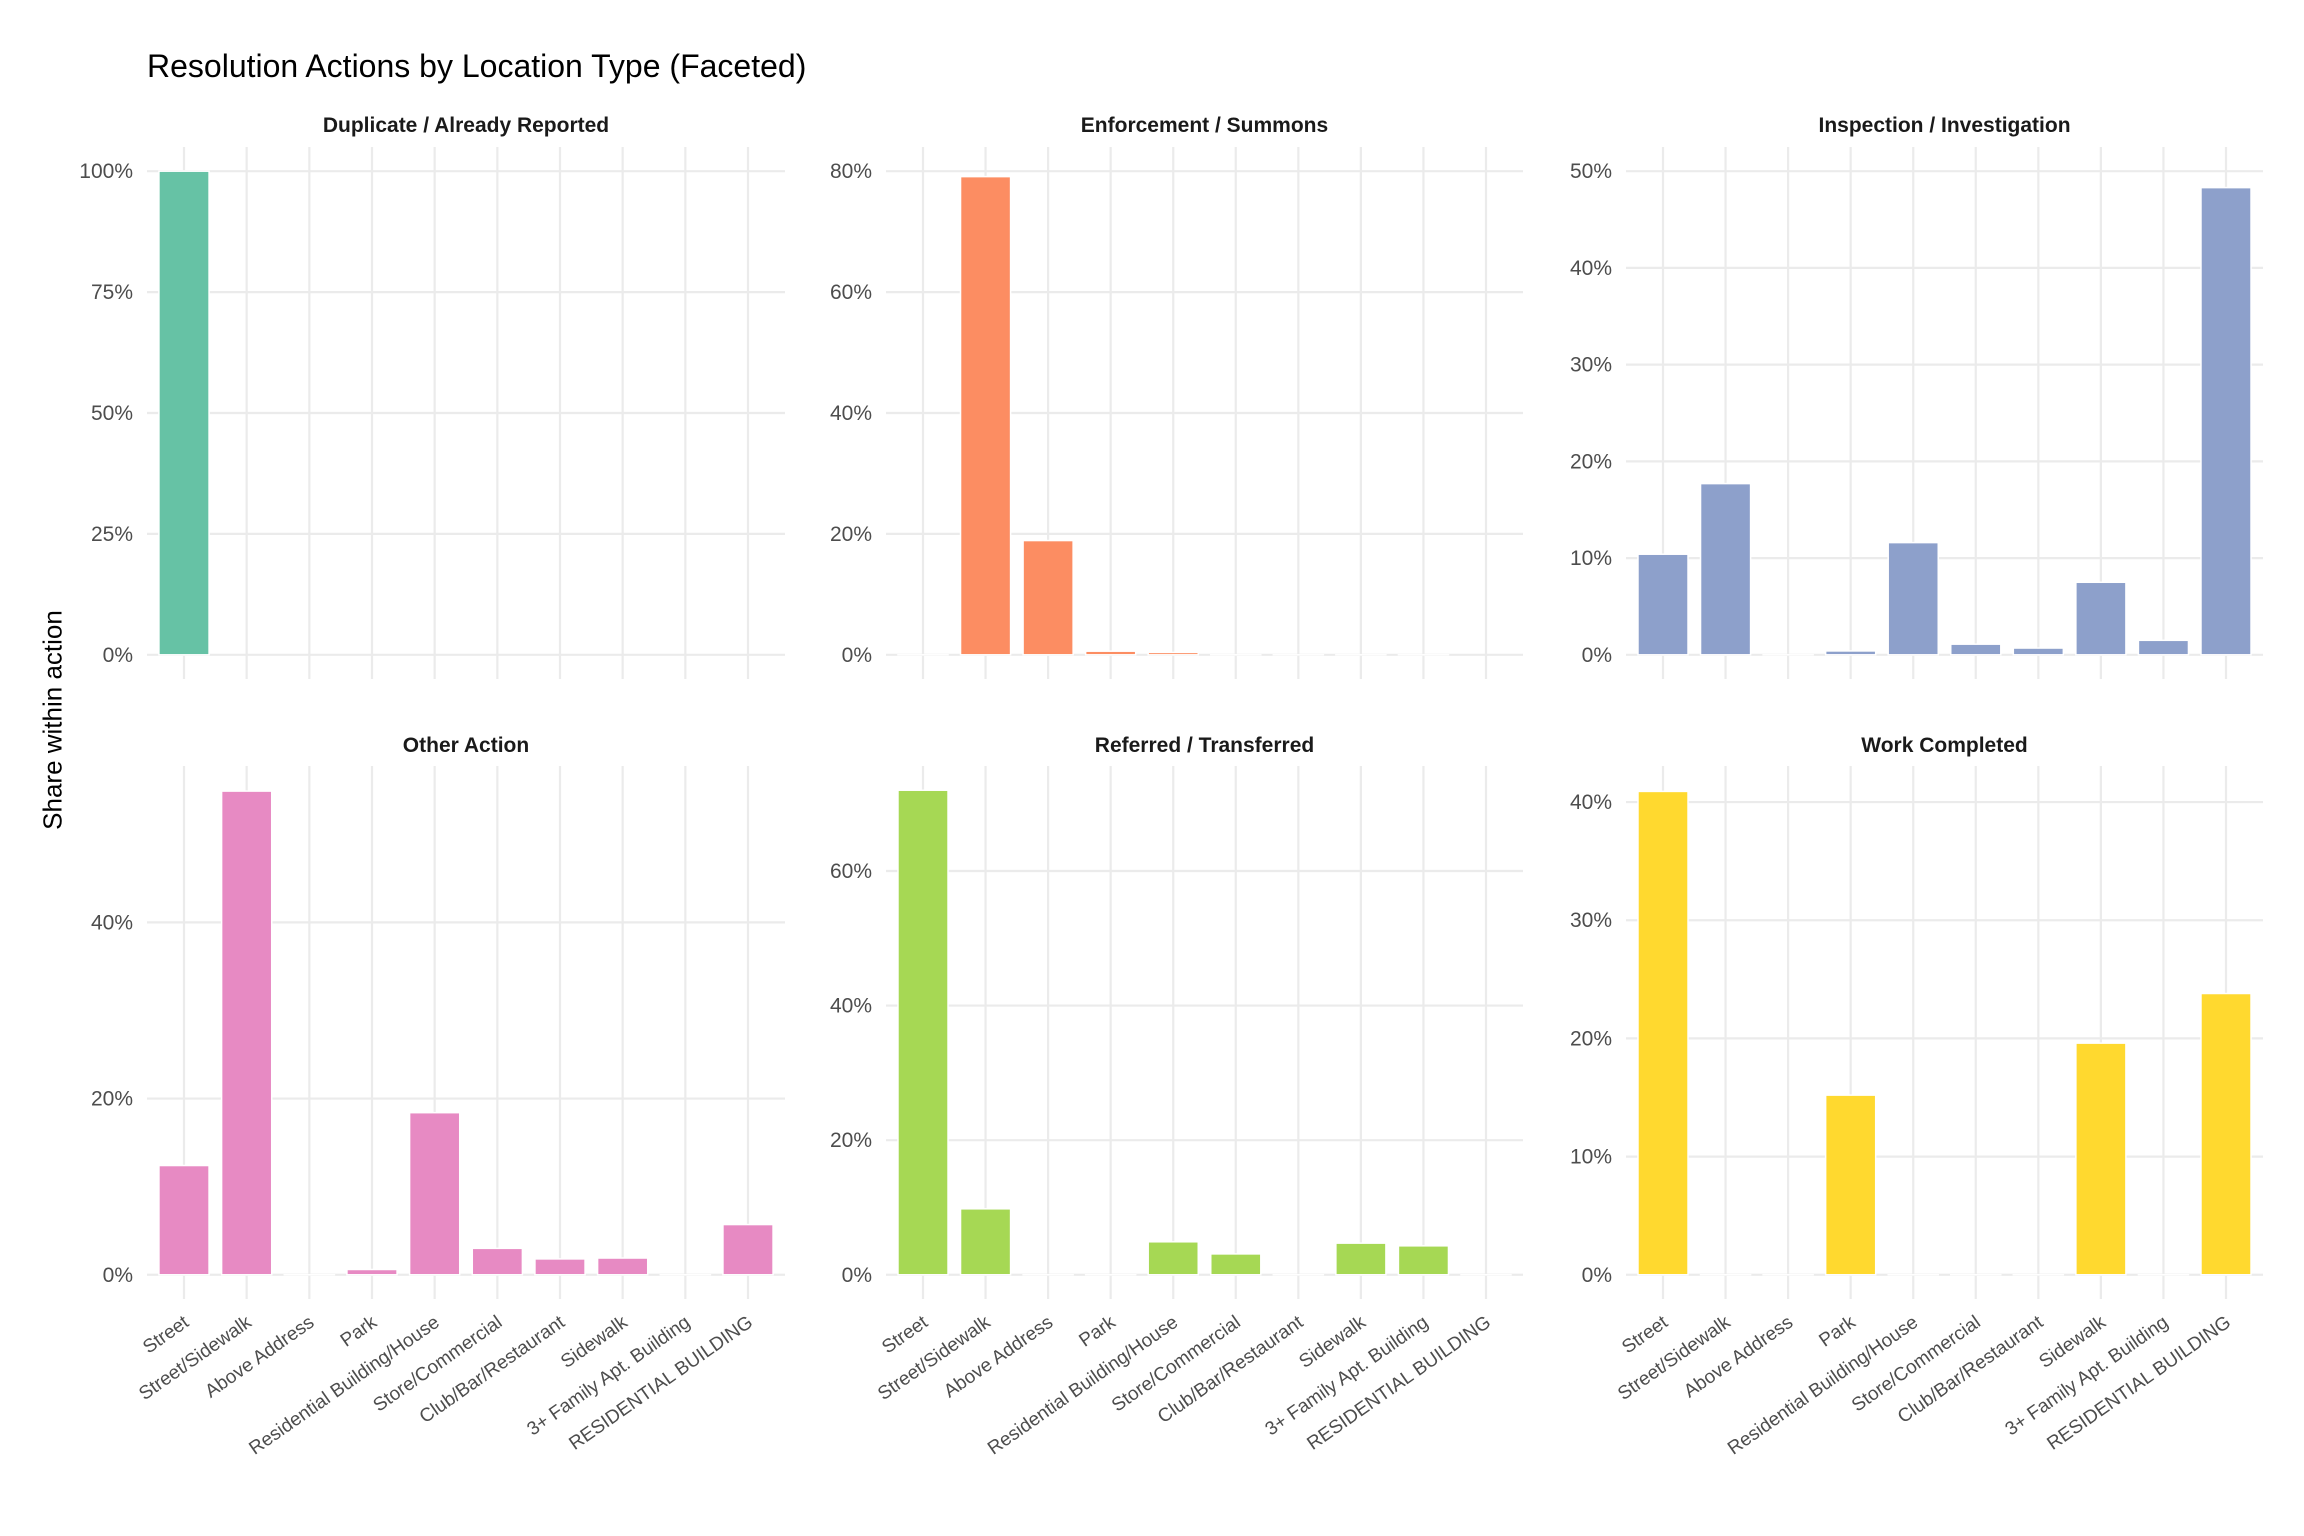 The image size is (2304, 1536). Describe the element at coordinates (106, 171) in the screenshot. I see `y-tick-label: 100%` at that location.